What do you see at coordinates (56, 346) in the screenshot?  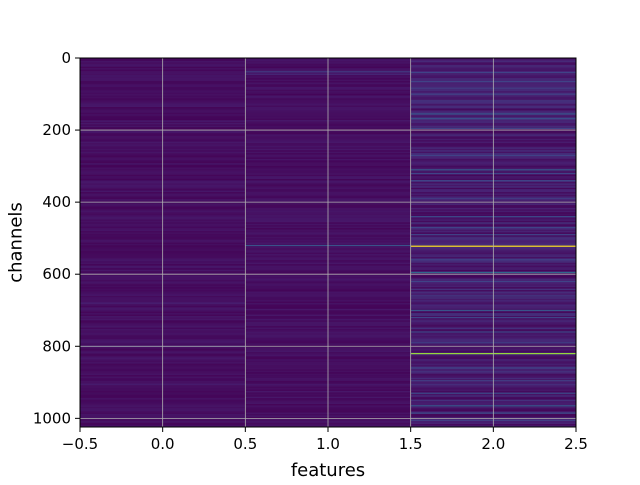 I see `y-tick-label: 800` at bounding box center [56, 346].